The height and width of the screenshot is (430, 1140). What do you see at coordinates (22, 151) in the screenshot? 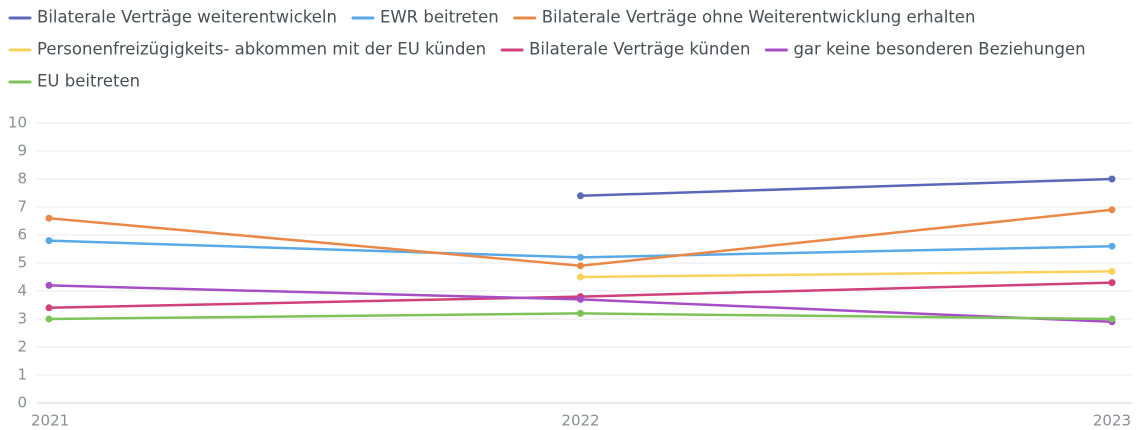
I see `y-tick-label: 9` at bounding box center [22, 151].